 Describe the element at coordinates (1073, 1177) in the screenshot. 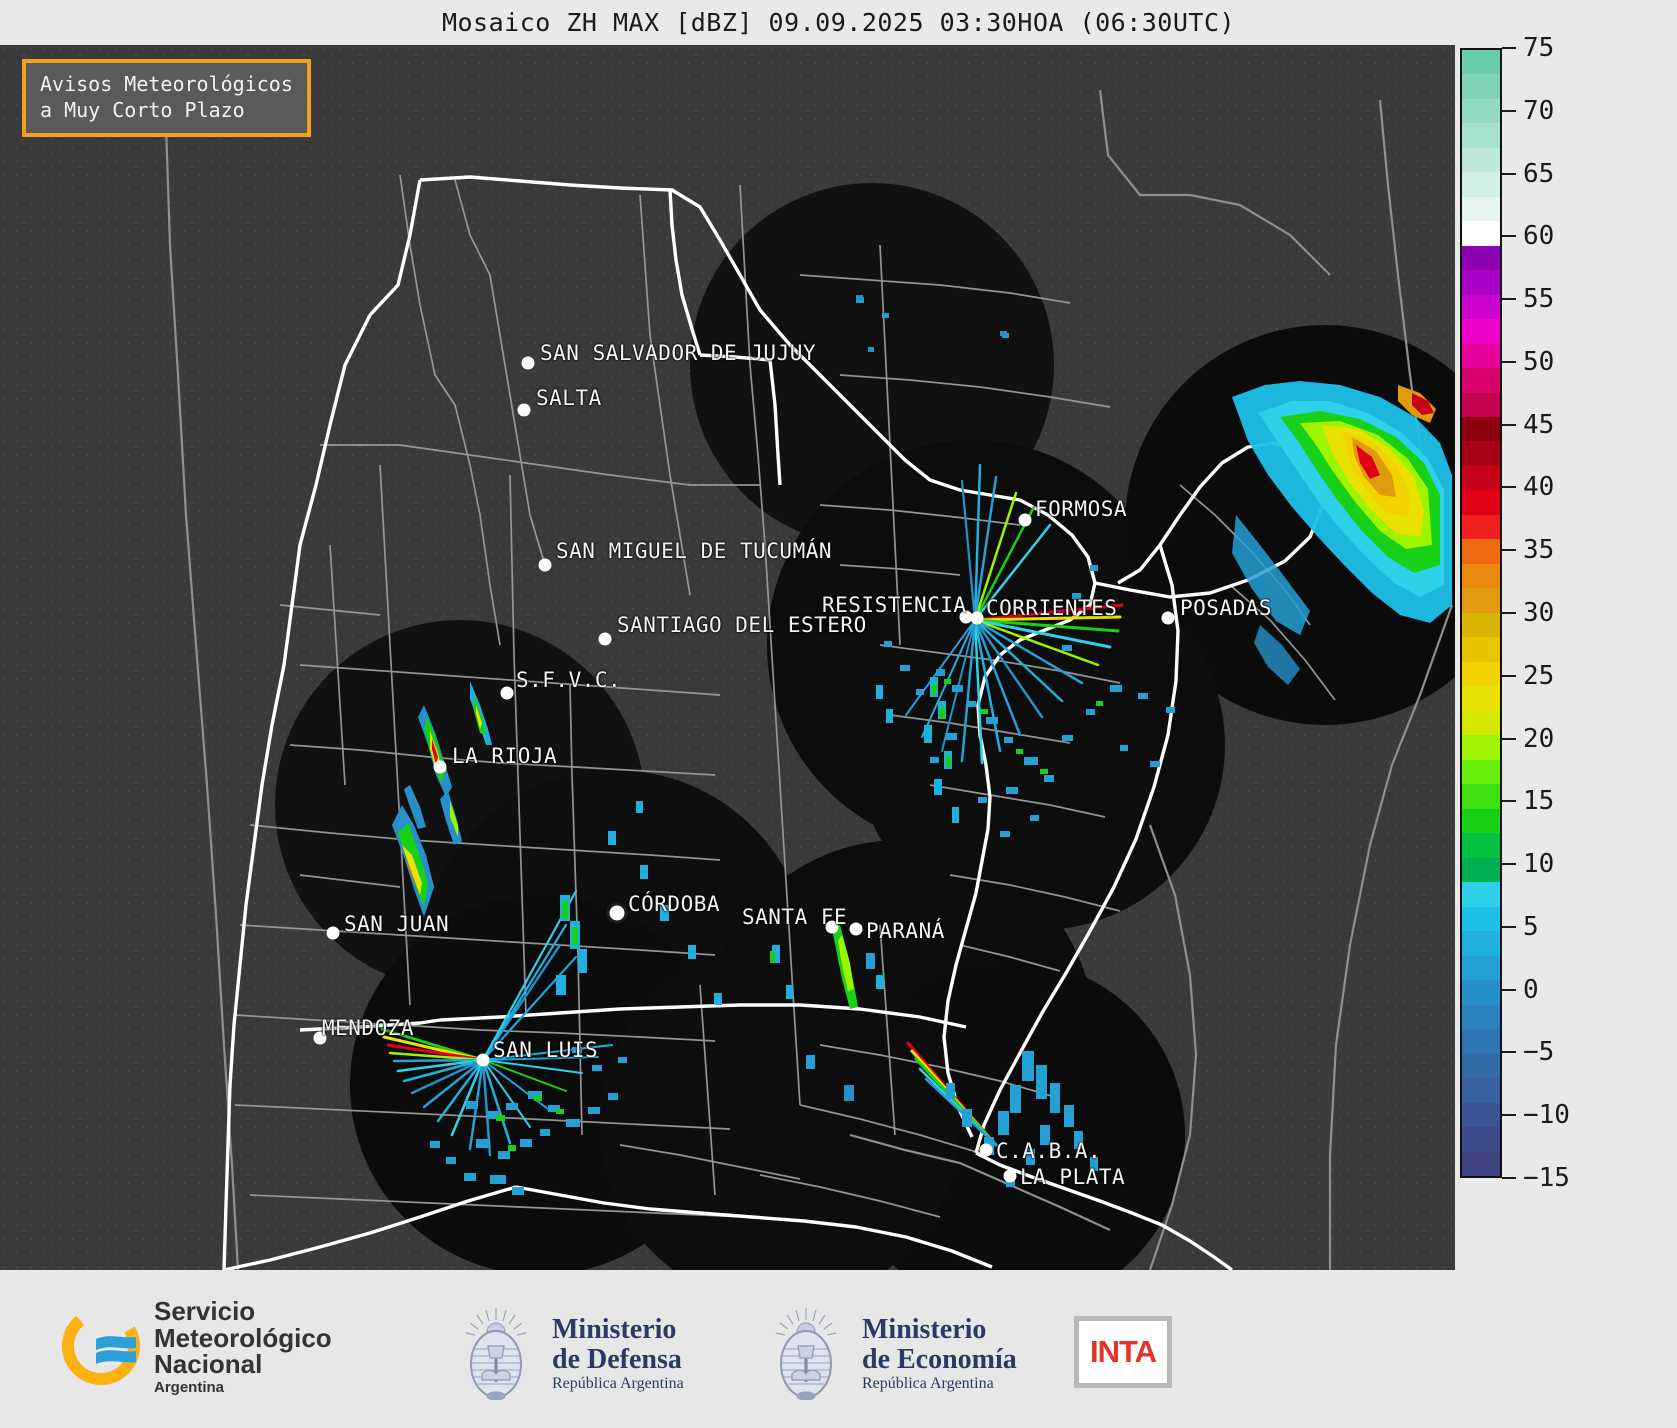

I see `city-label: LA PLATA` at that location.